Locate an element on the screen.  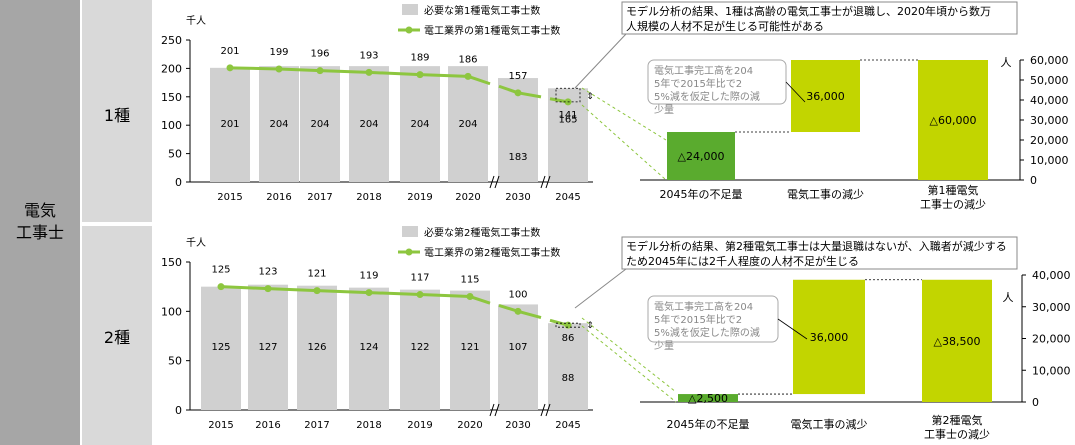
line-point-2020 is located at coordinates (468, 76).